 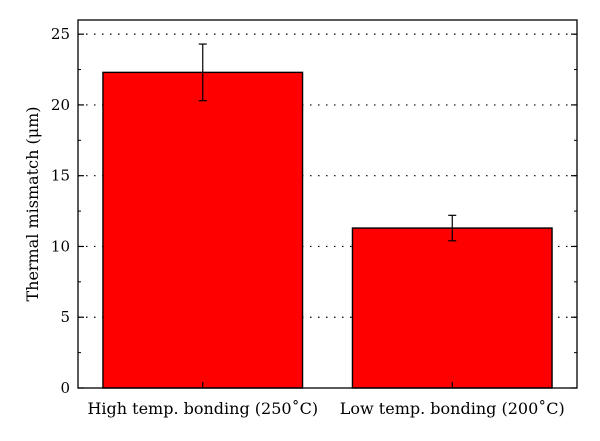 I want to click on y-tick-label: 25, so click(x=60, y=34).